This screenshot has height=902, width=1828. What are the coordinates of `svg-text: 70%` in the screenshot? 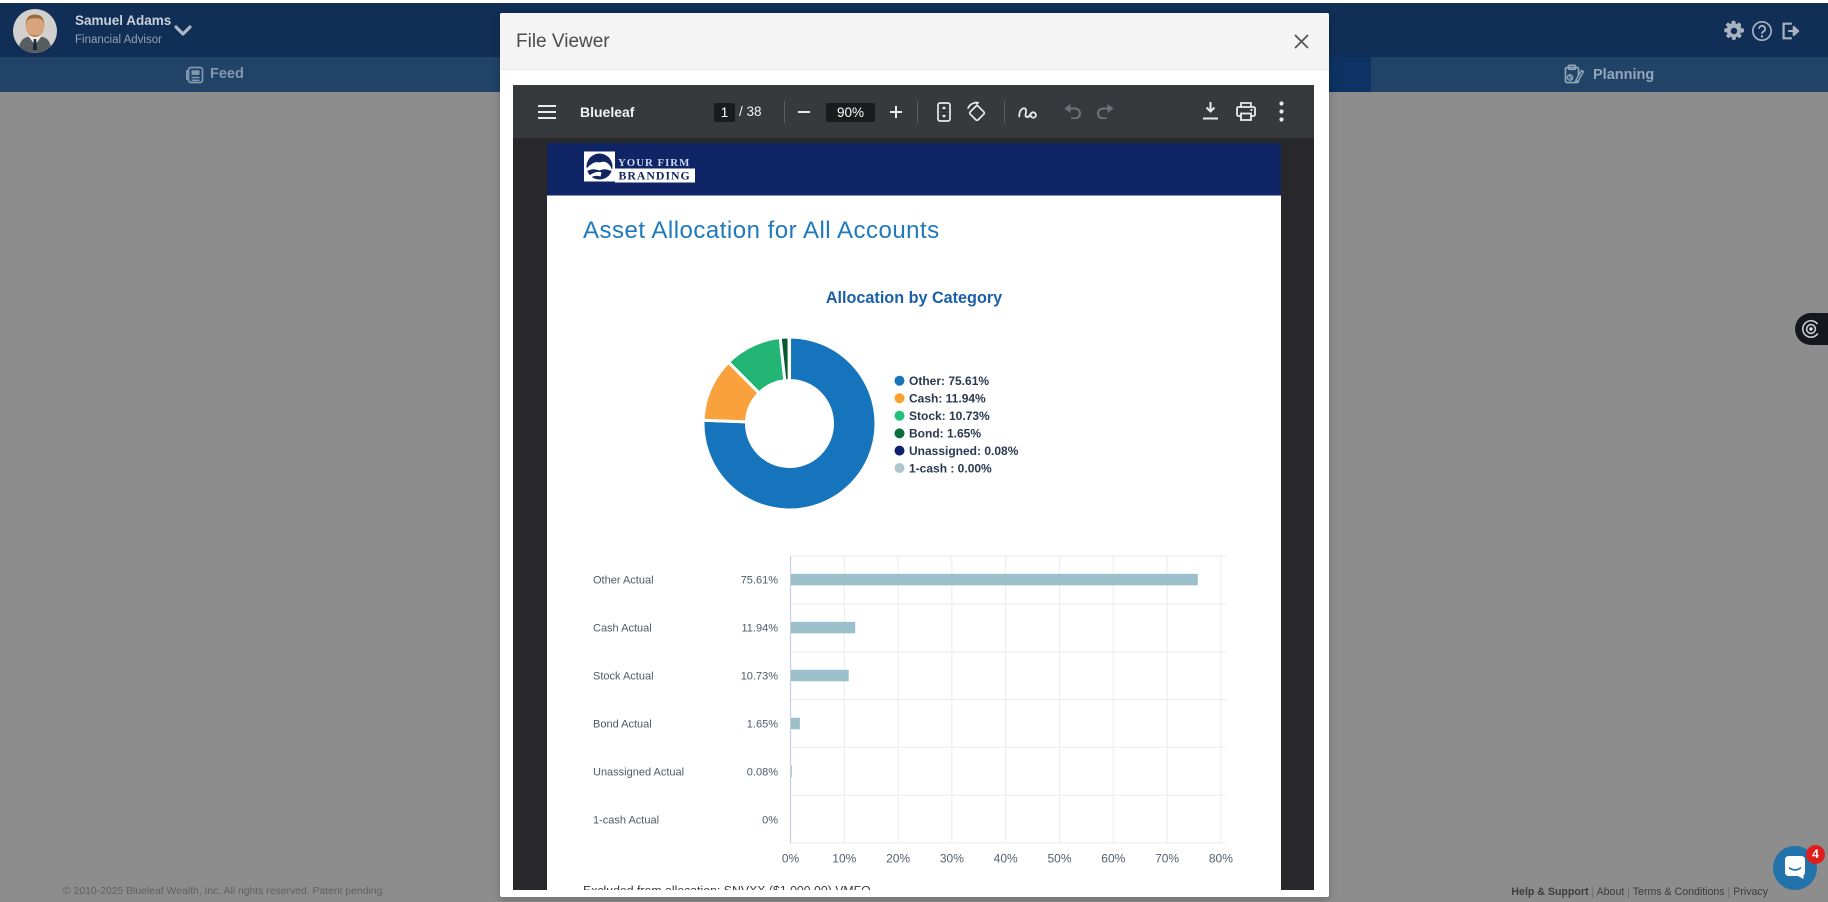 It's located at (1167, 859).